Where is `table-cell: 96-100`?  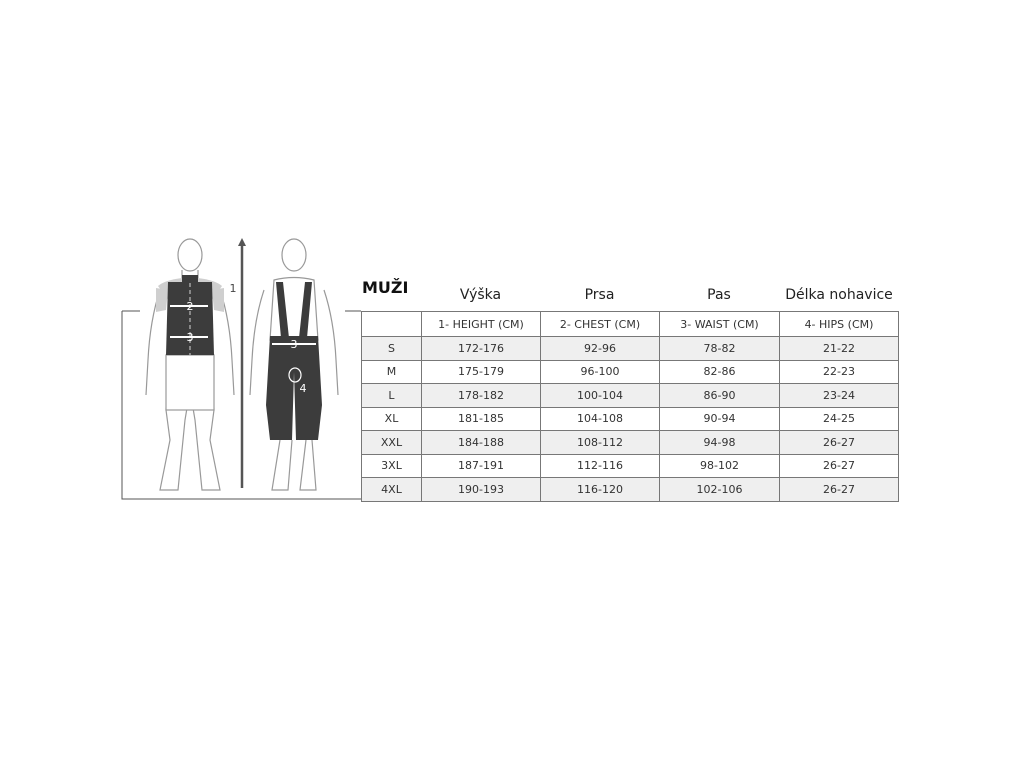 table-cell: 96-100 is located at coordinates (600, 371).